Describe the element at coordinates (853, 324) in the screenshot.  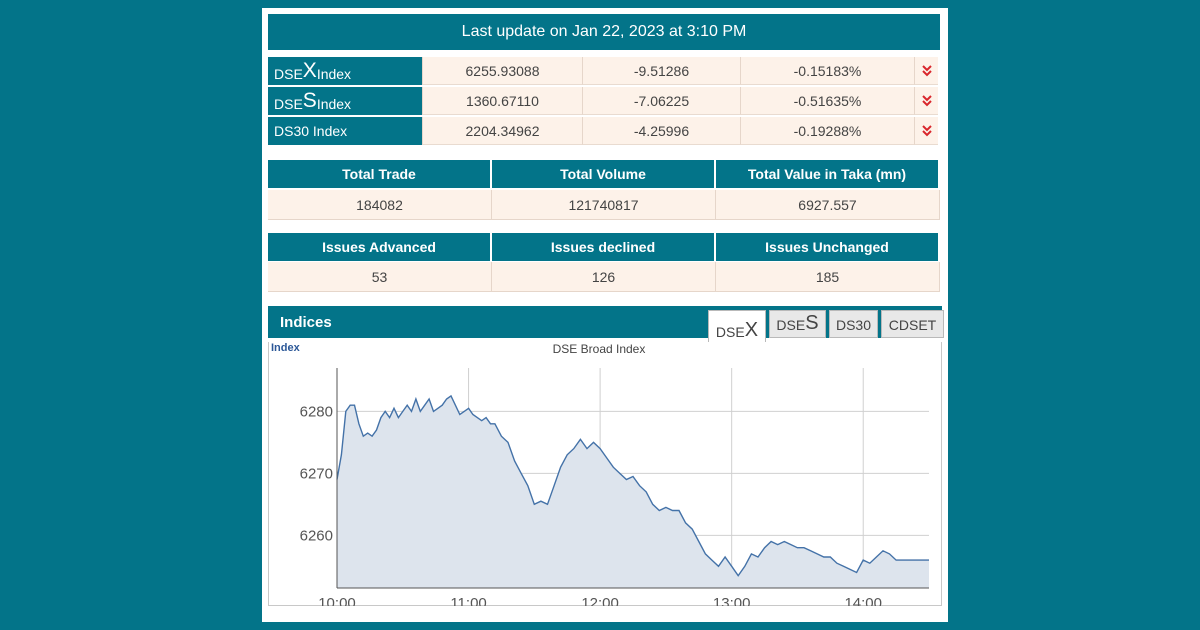
I see `tab-ds30: DS30` at that location.